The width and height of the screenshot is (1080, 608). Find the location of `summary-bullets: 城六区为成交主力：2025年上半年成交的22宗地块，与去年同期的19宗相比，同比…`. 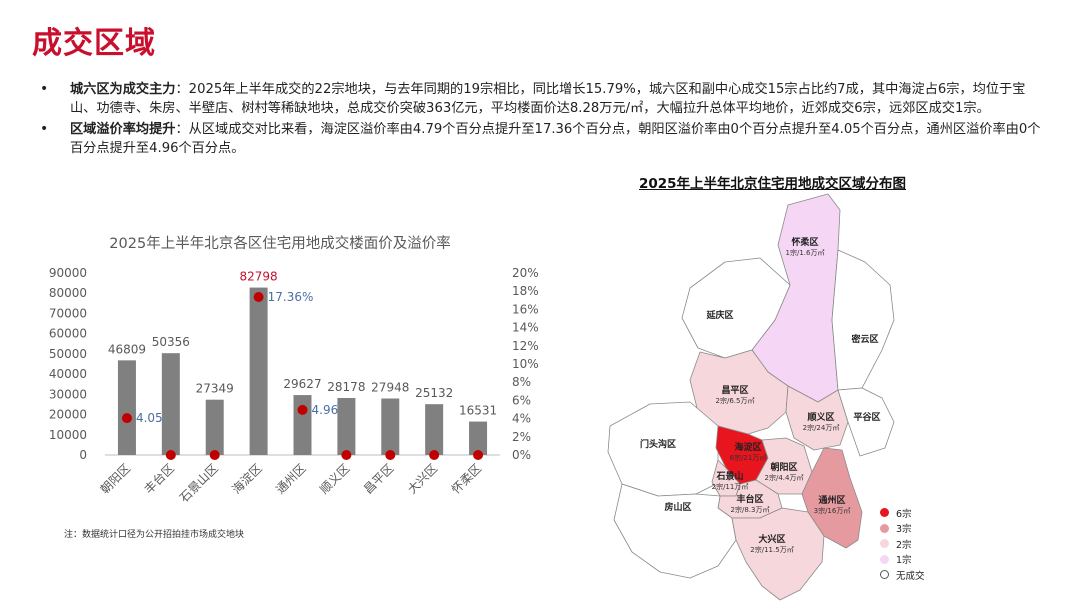

summary-bullets: 城六区为成交主力：2025年上半年成交的22宗地块，与去年同期的19宗相比，同比… is located at coordinates (545, 120).